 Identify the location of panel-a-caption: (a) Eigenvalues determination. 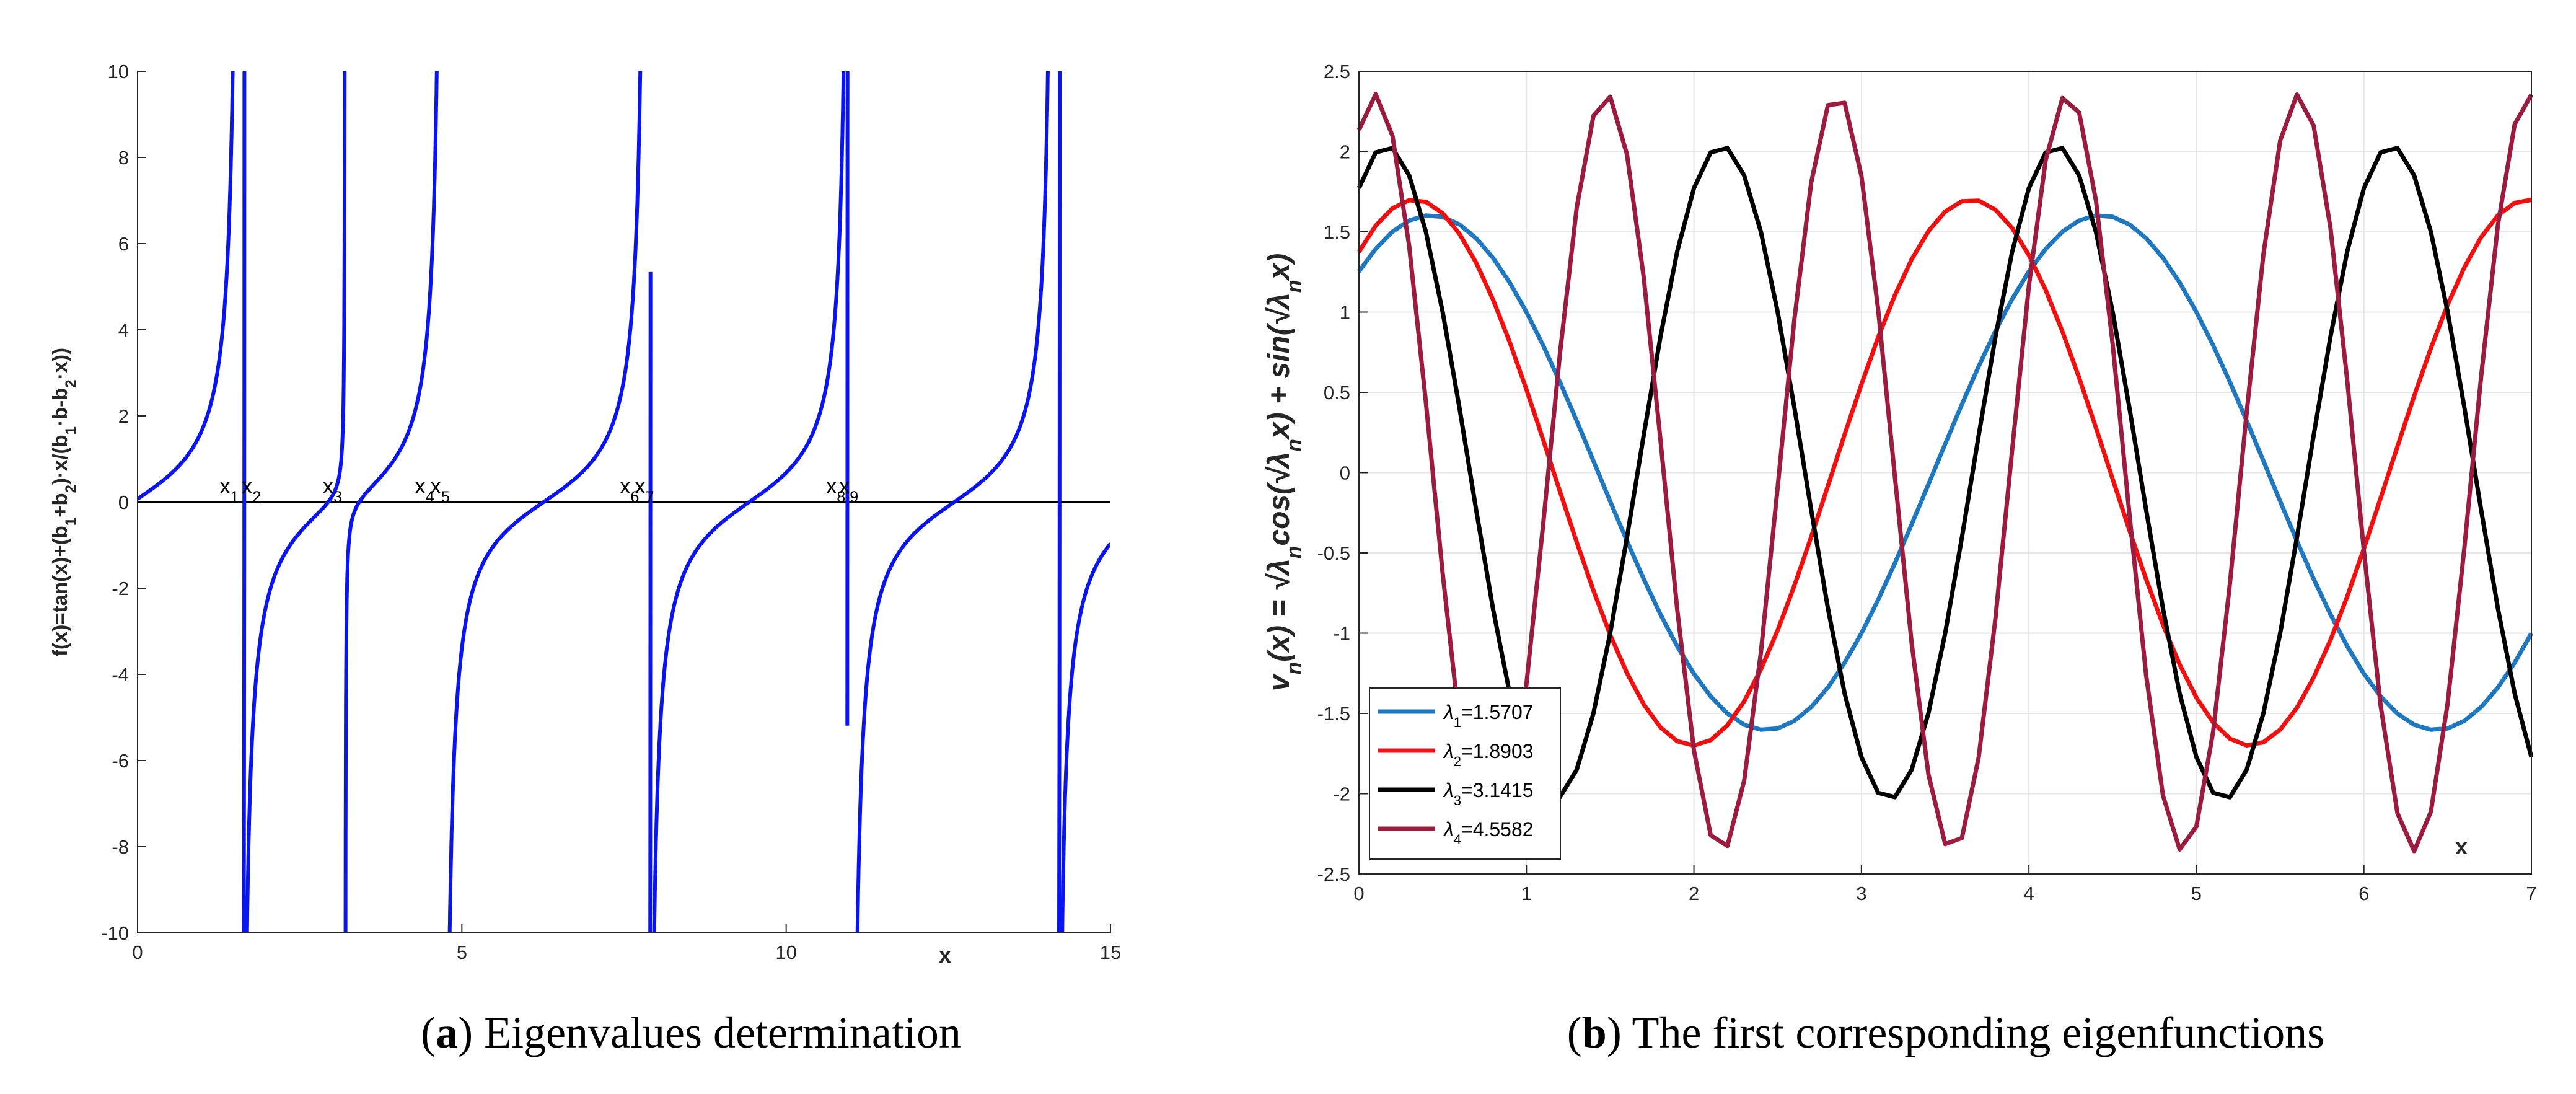
(691, 1032).